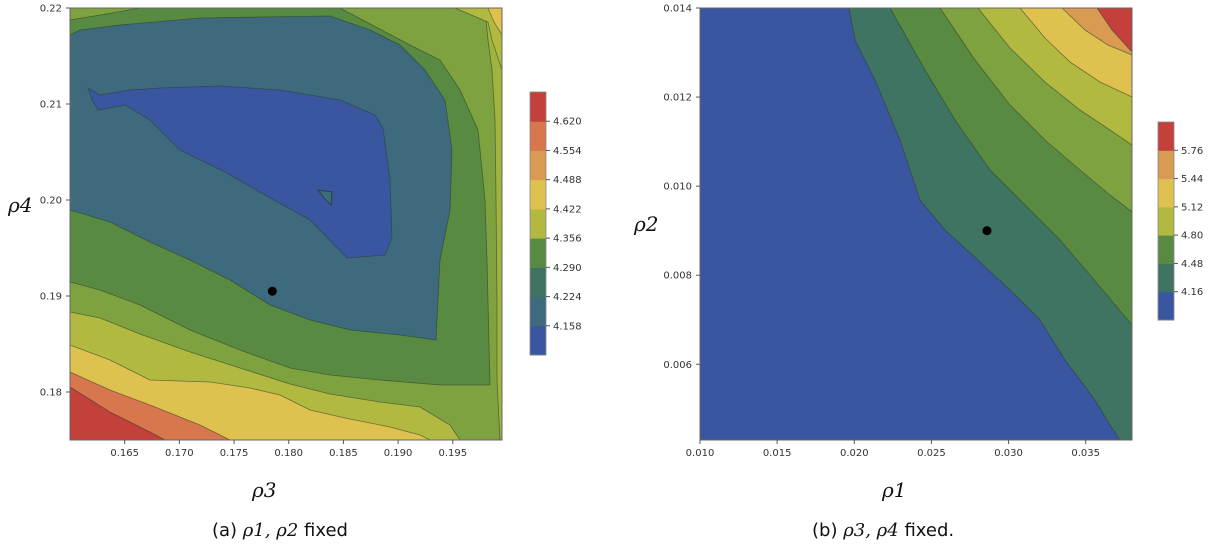 The height and width of the screenshot is (550, 1217). Describe the element at coordinates (51, 201) in the screenshot. I see `y-tick-label: 0.20` at that location.